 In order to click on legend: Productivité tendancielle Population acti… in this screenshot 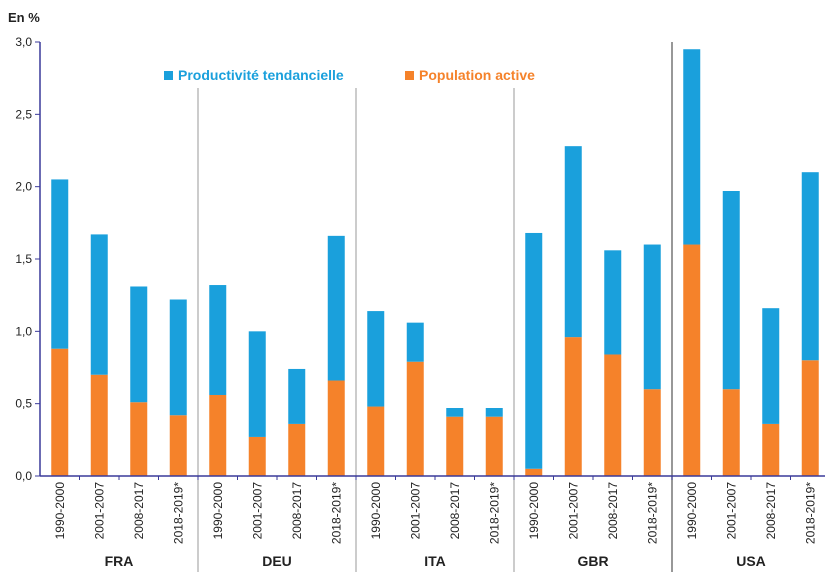, I will do `click(349, 75)`.